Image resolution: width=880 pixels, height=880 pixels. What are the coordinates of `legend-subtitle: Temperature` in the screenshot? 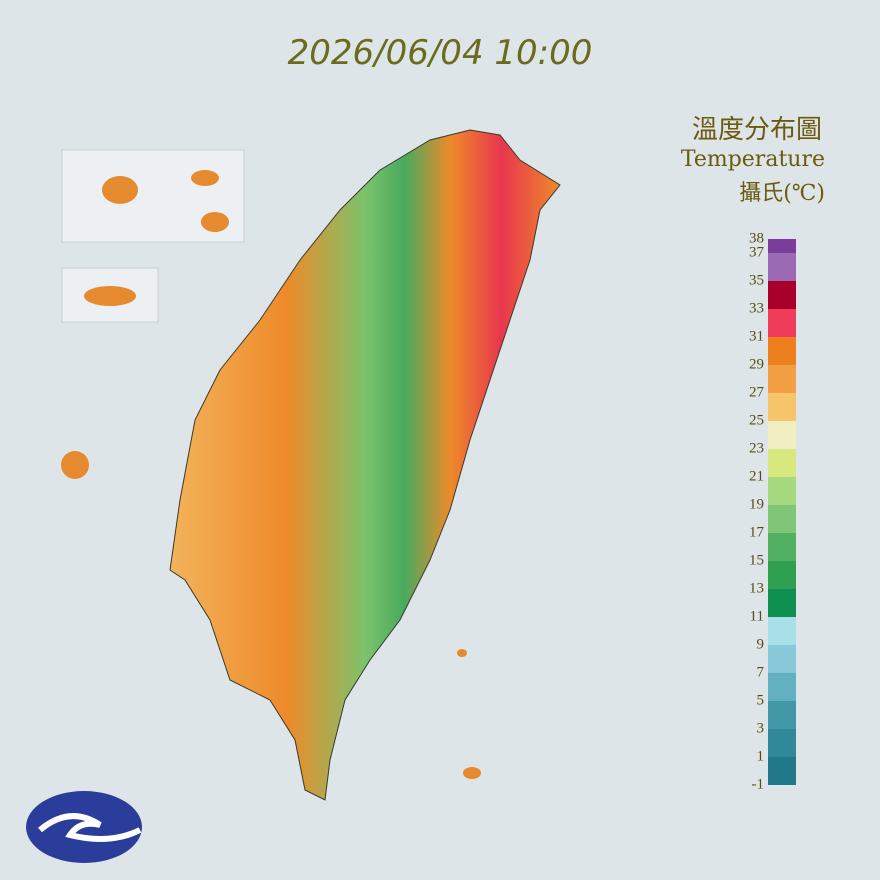 It's located at (753, 159).